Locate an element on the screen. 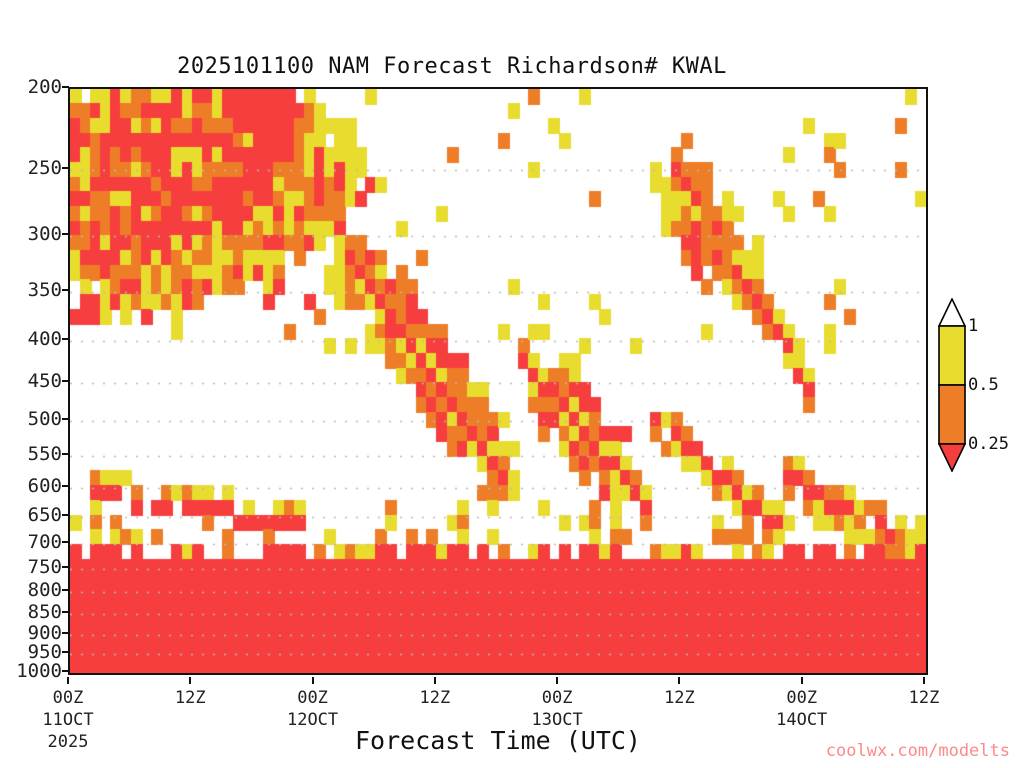 This screenshot has width=1024, height=768. y-tick-label: 400 is located at coordinates (44, 338).